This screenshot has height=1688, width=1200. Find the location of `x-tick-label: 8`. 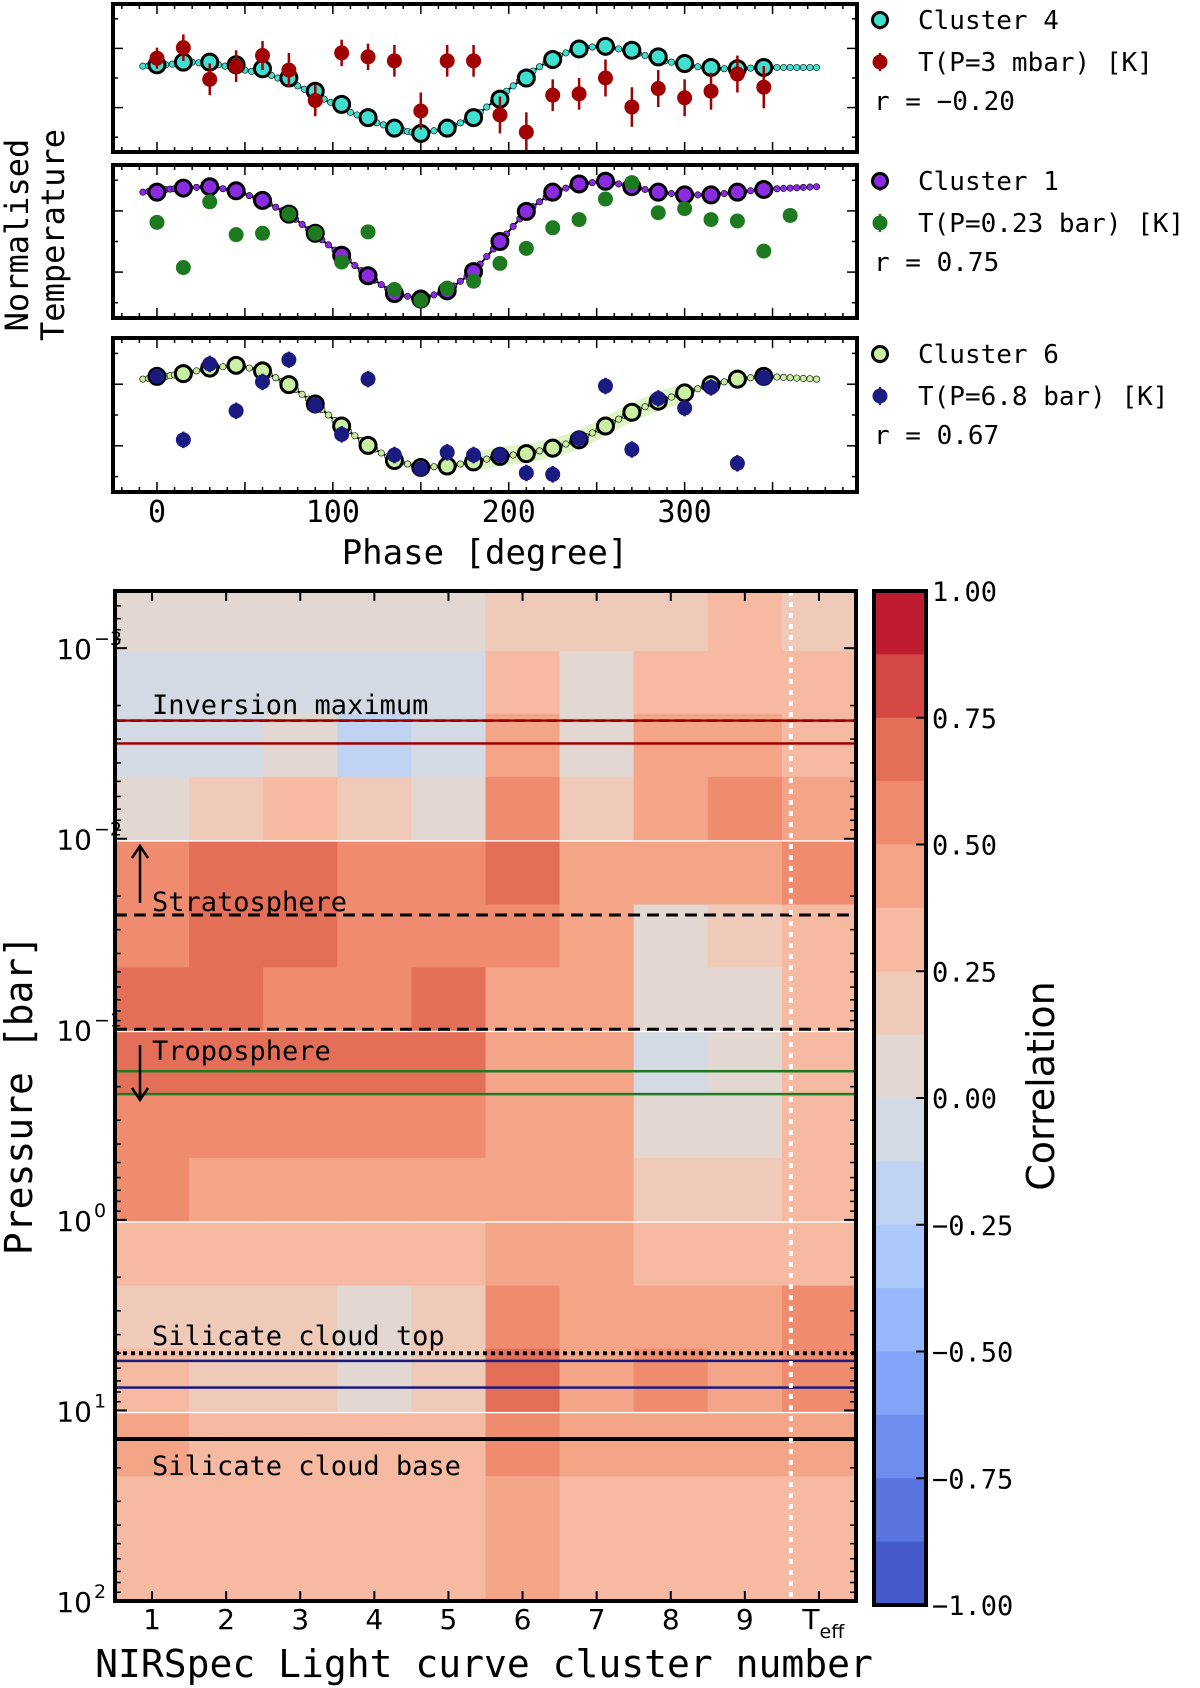

x-tick-label: 8 is located at coordinates (671, 1619).